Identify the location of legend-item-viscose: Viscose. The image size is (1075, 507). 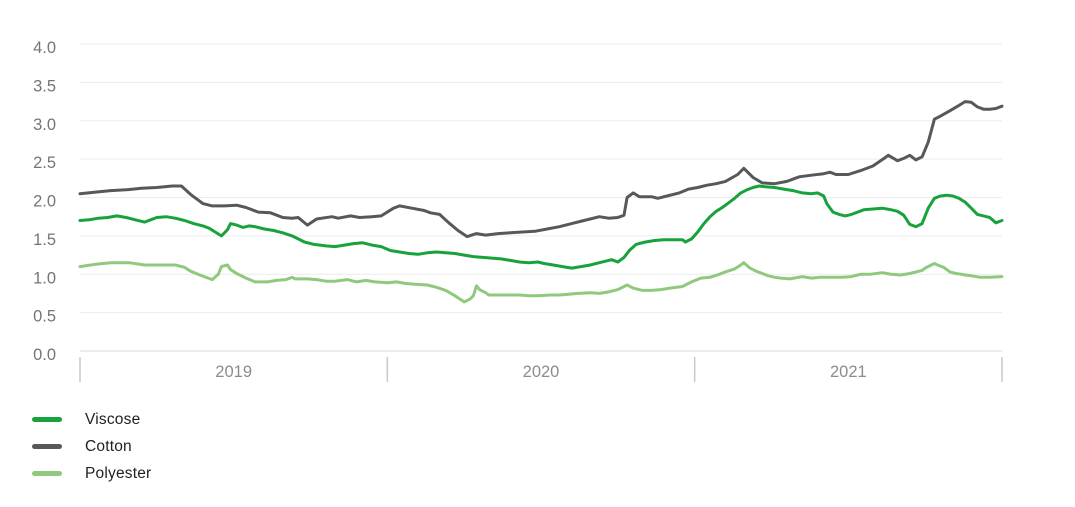
(91, 419).